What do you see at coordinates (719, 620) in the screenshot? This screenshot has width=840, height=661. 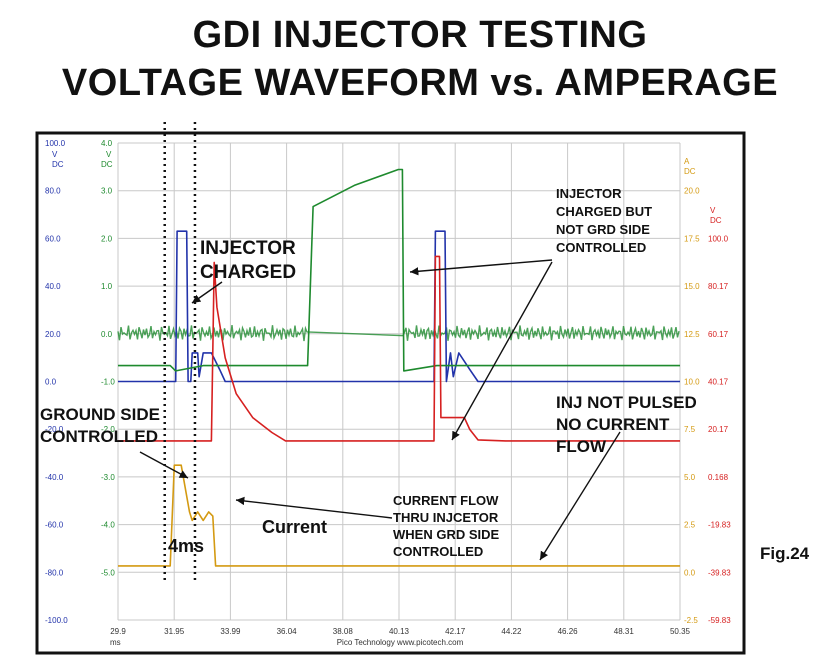 I see `red-axis-tick: -59.83` at bounding box center [719, 620].